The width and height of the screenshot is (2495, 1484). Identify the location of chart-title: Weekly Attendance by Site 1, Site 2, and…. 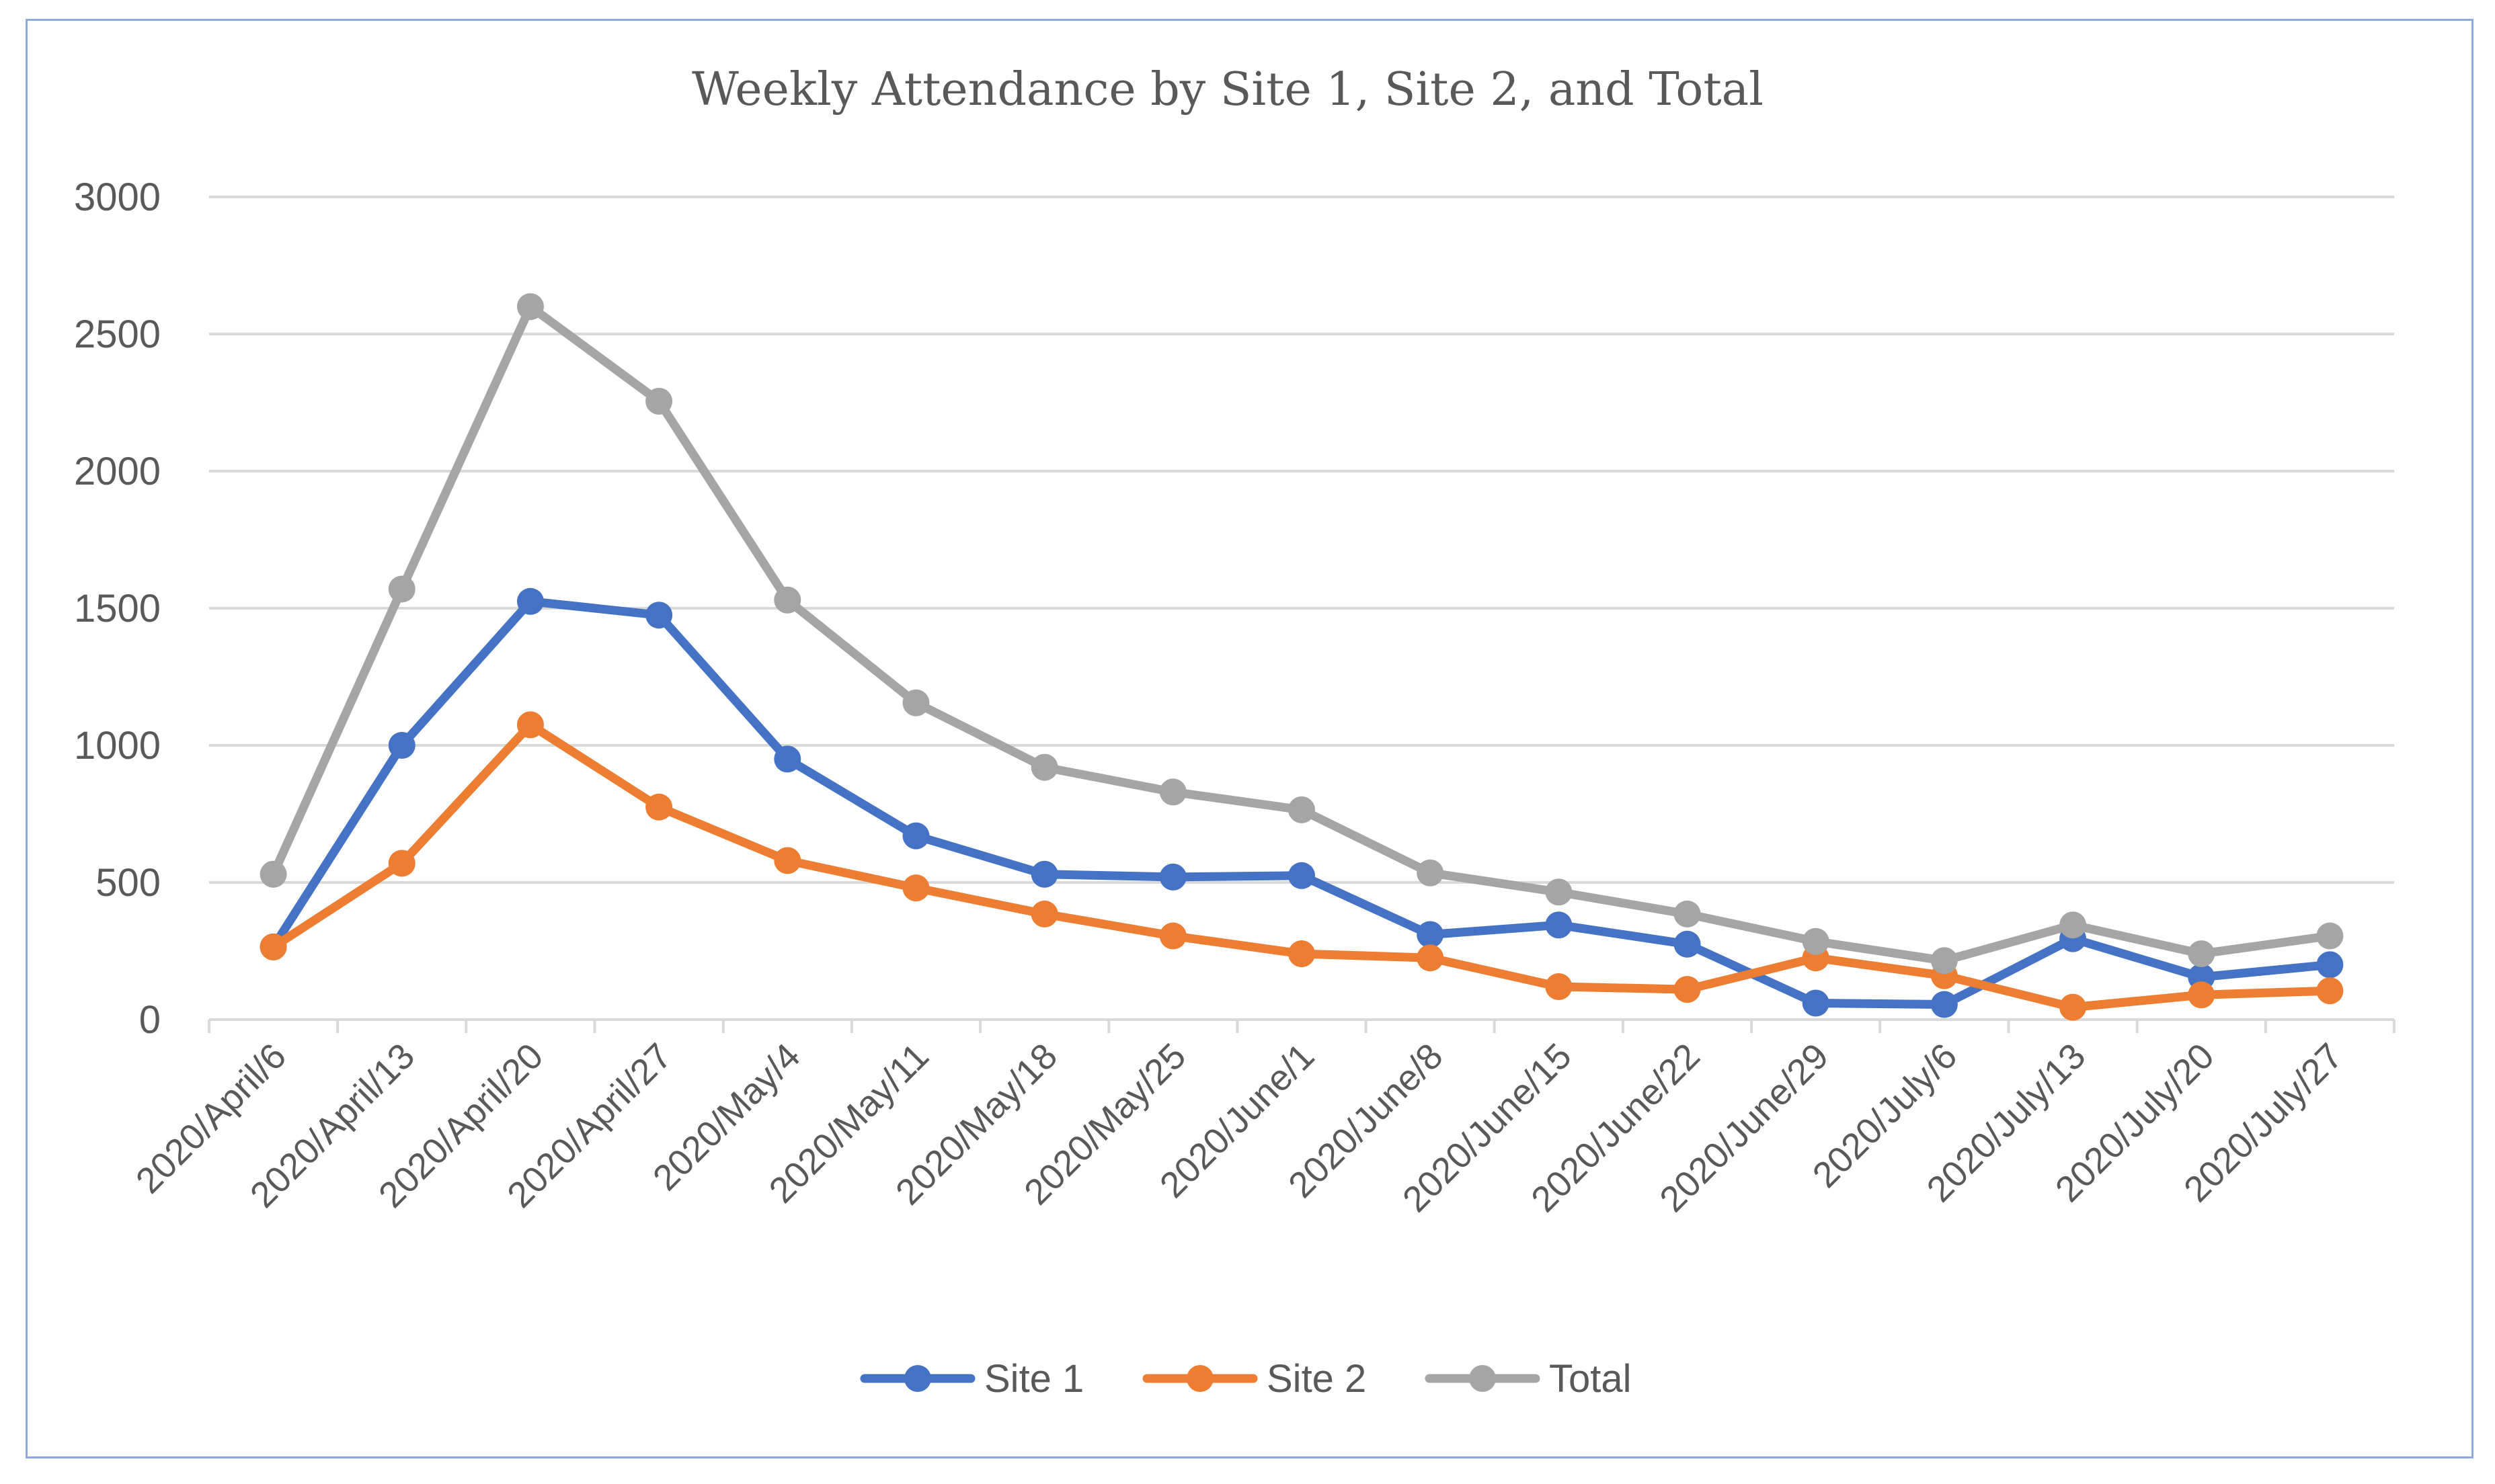
(1228, 89).